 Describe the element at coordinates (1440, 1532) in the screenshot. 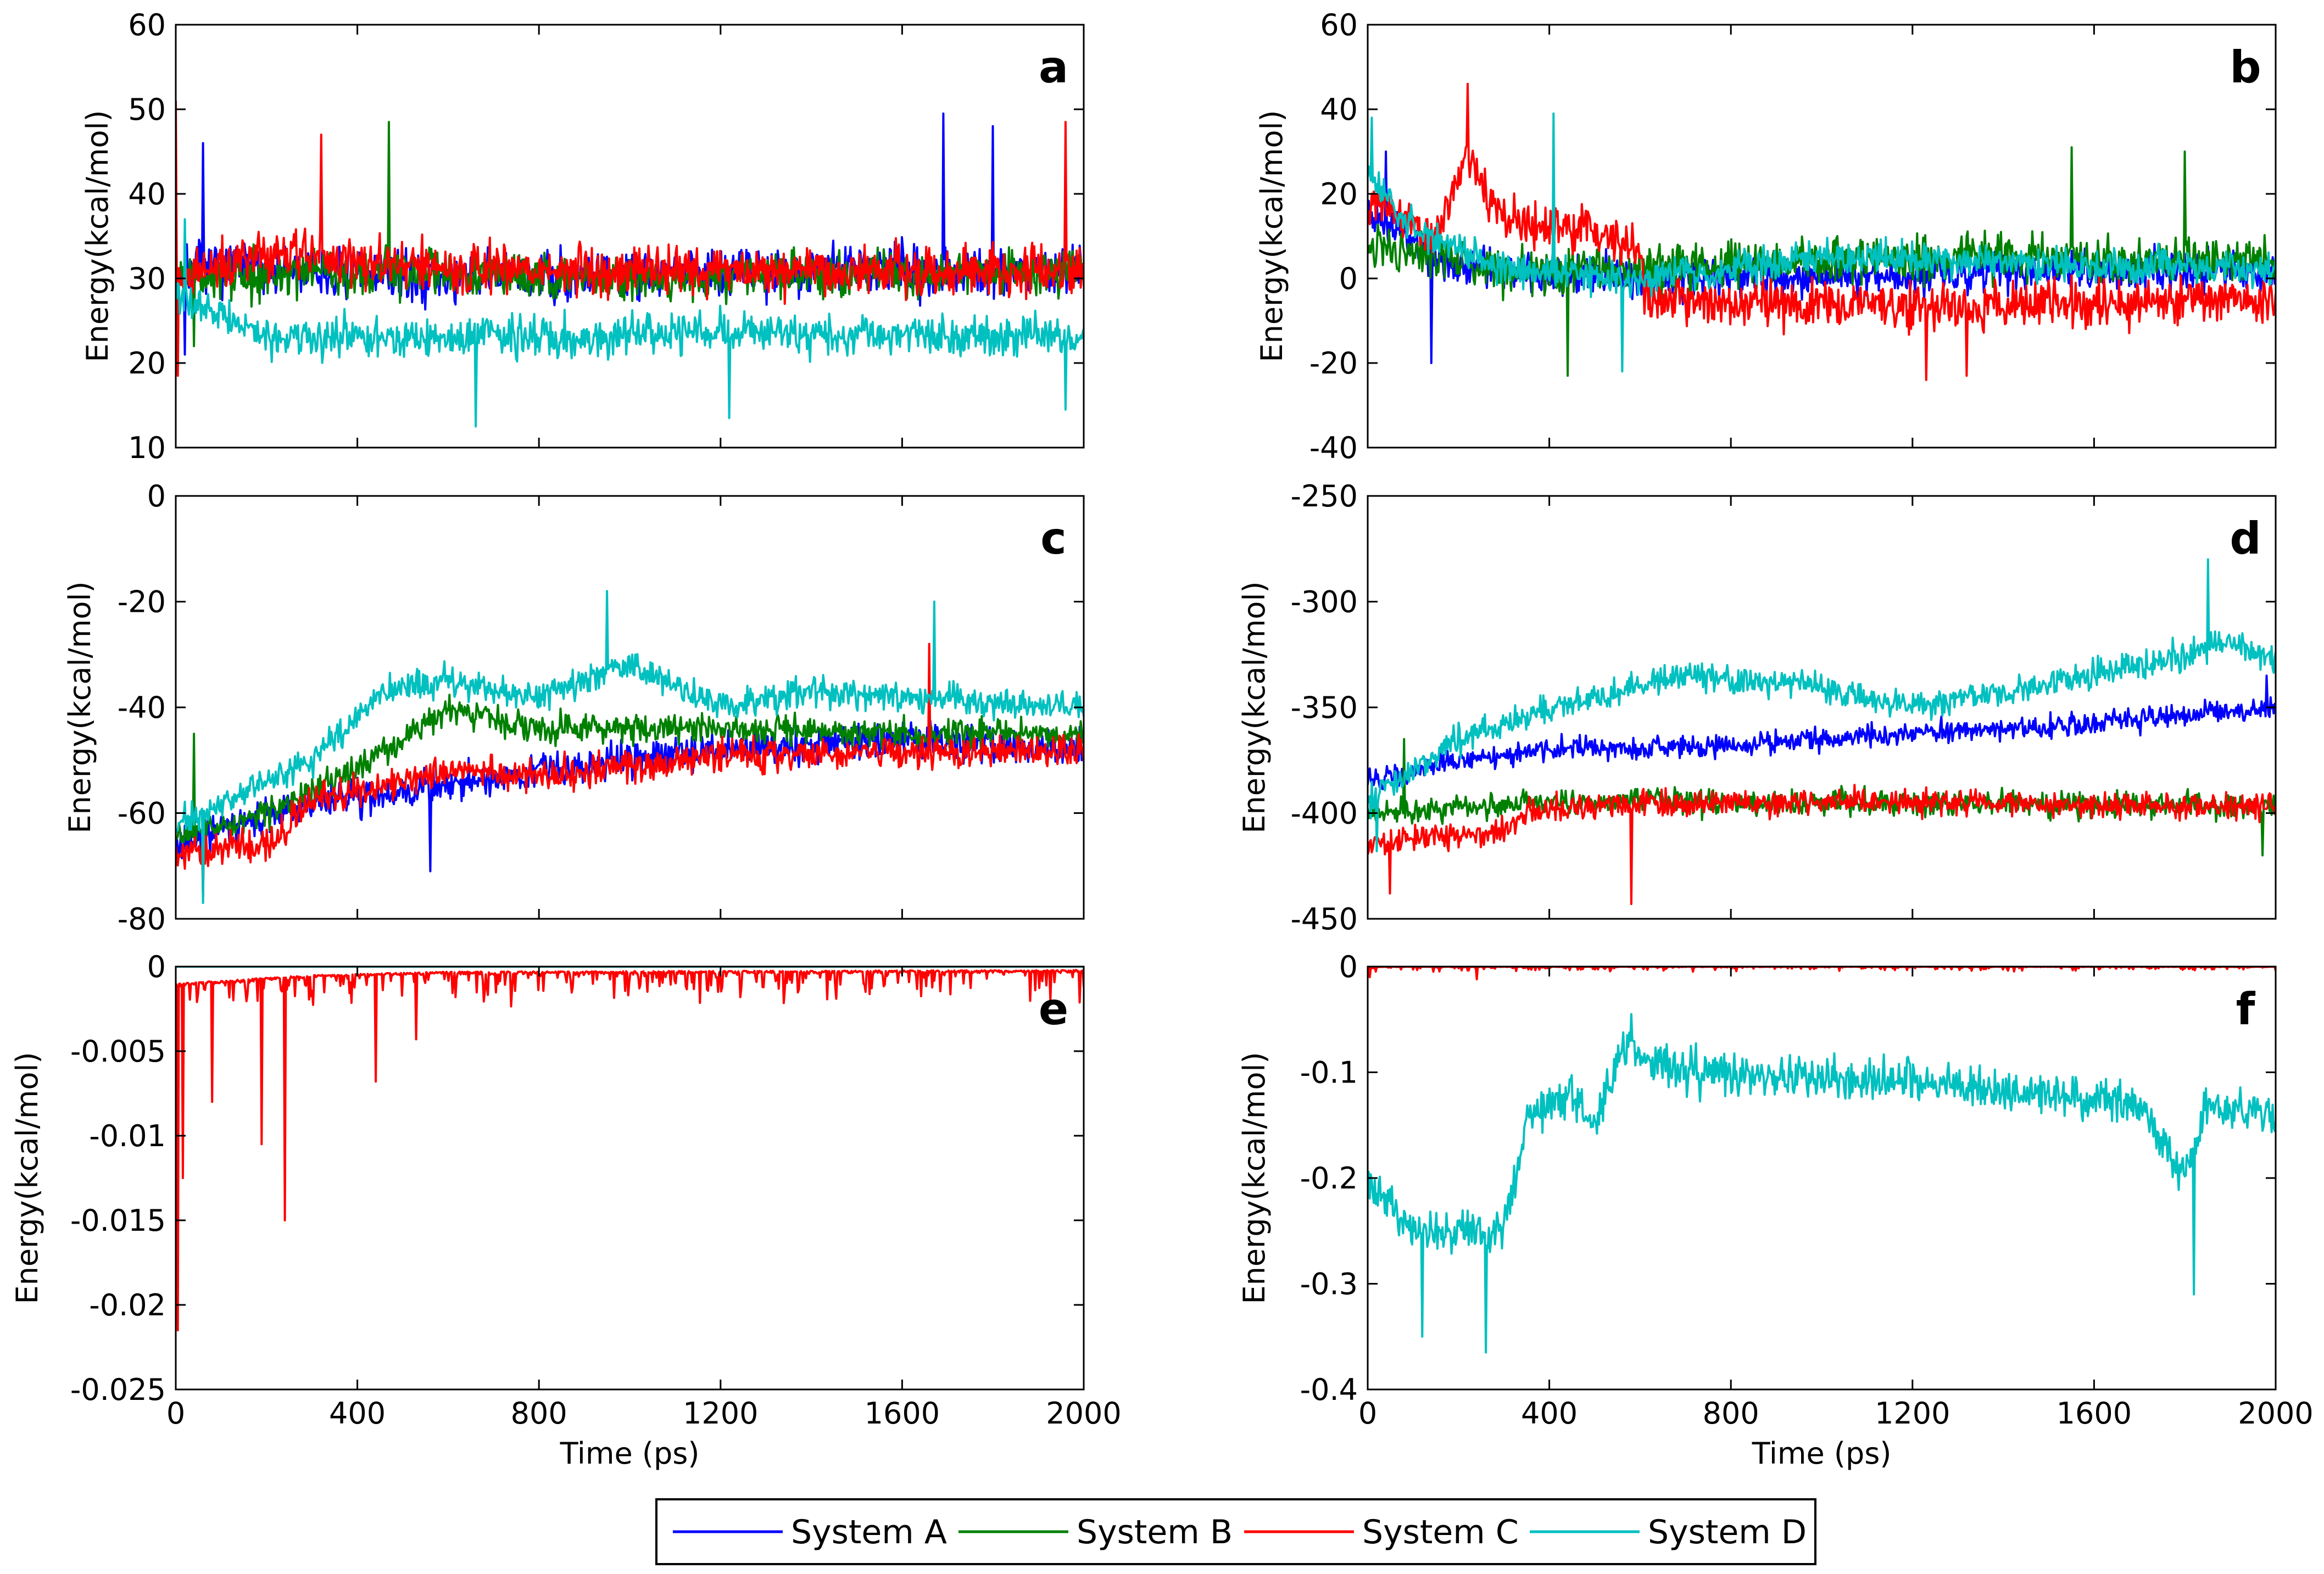

I see `legend-label: System C` at that location.